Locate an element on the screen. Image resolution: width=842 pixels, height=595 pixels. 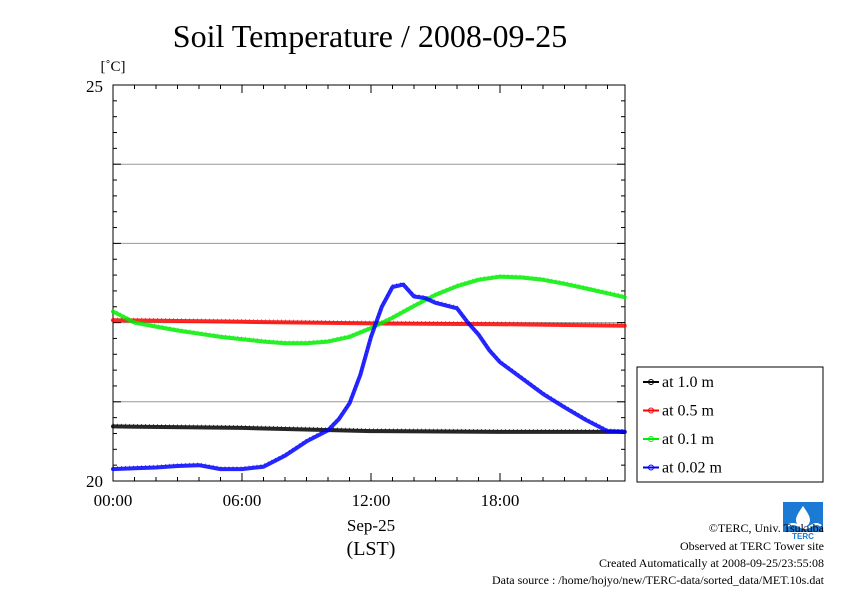
terc-logo-icon: TERC is located at coordinates (803, 521).